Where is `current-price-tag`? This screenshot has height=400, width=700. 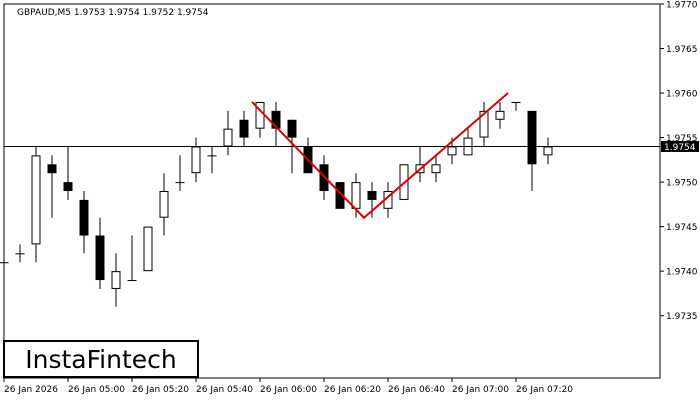 current-price-tag is located at coordinates (680, 146).